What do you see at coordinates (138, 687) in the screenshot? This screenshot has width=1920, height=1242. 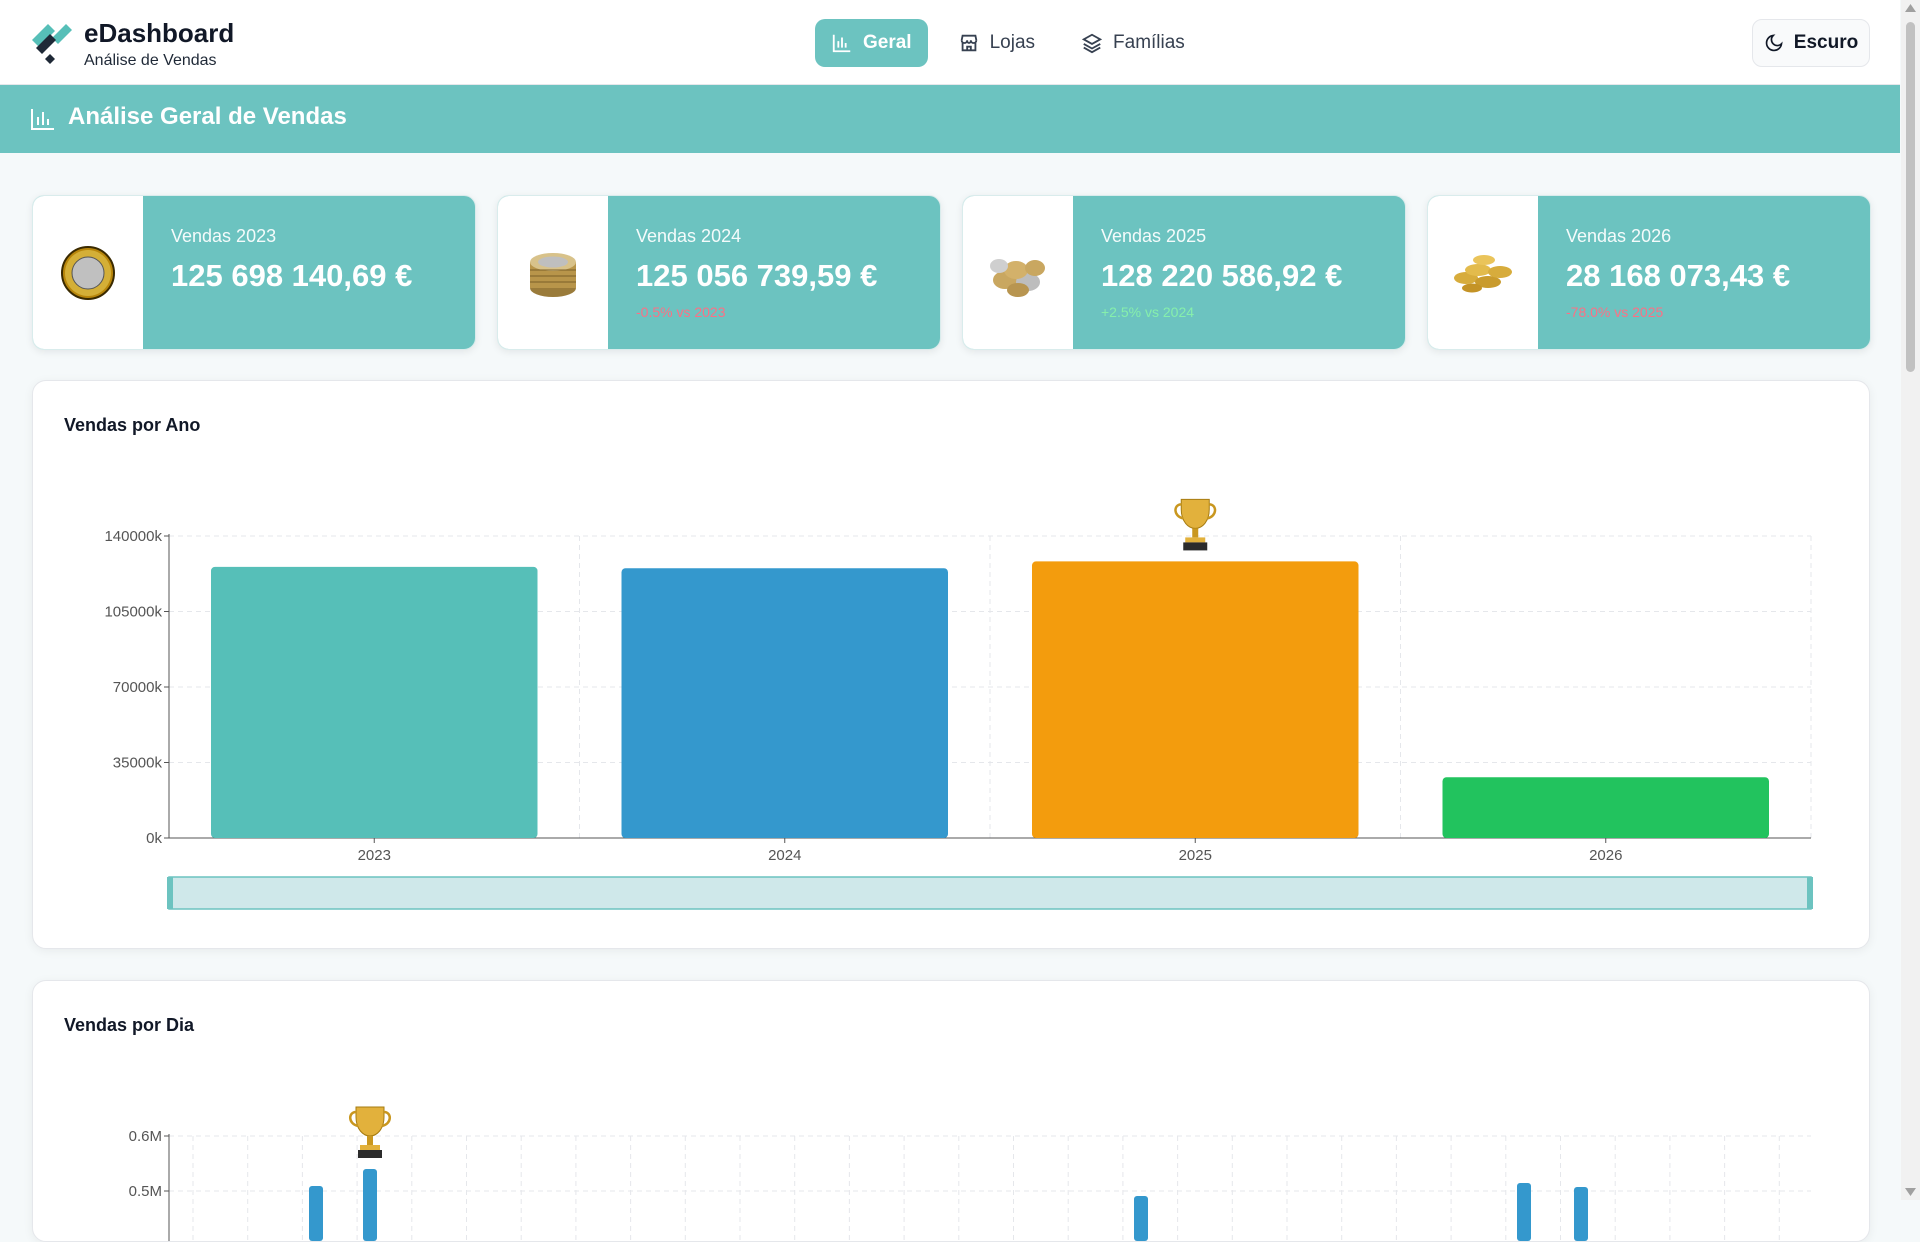 I see `y-tick-label: 70000k` at bounding box center [138, 687].